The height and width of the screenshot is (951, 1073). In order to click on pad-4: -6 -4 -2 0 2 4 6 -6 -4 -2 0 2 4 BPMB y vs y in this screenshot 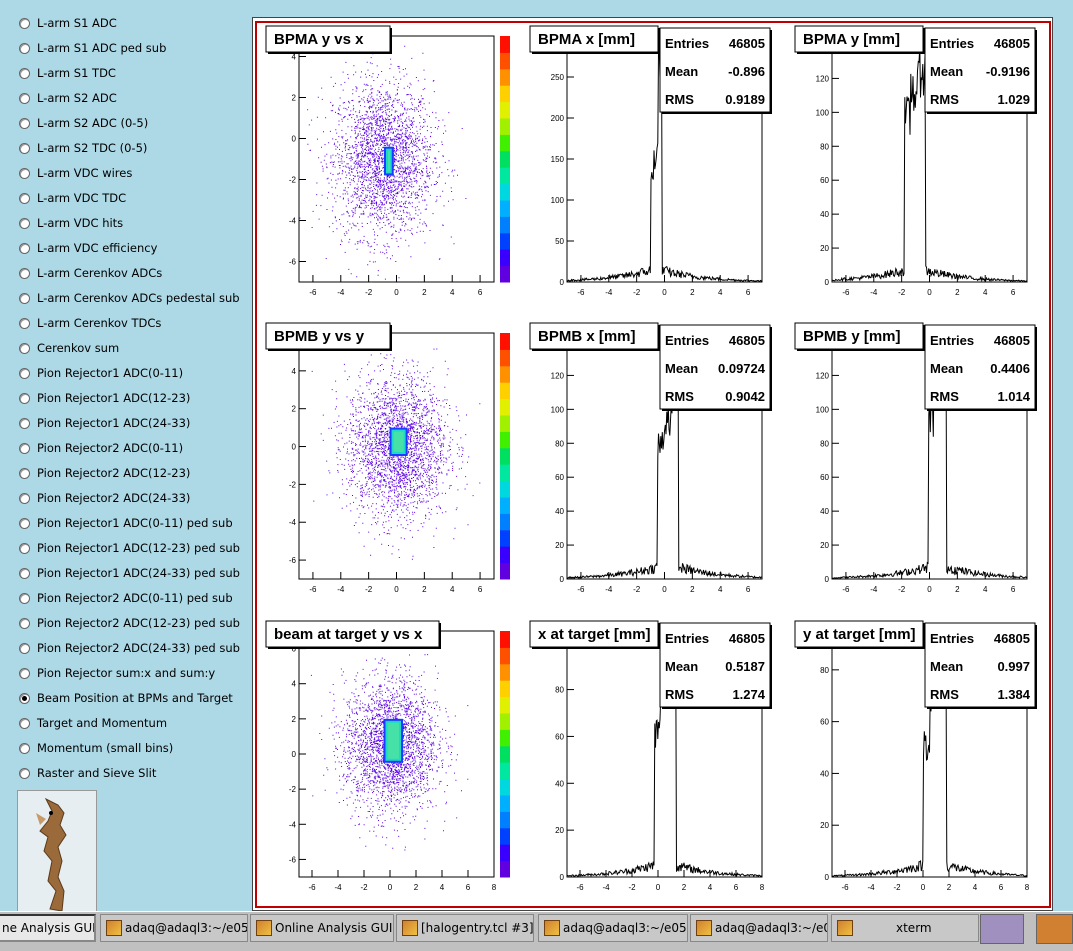, I will do `click(387, 458)`.